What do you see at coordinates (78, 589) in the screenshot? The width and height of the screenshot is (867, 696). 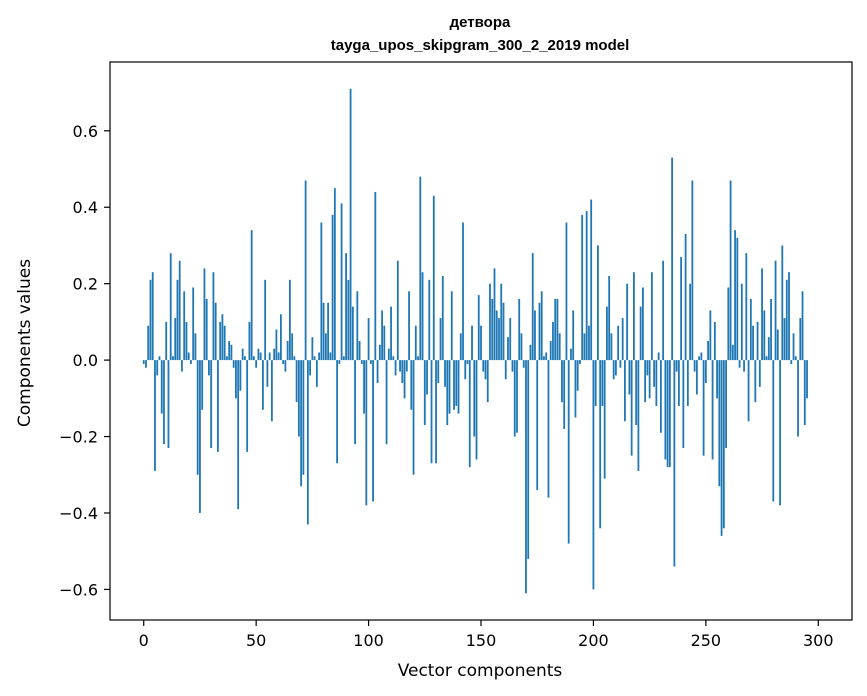 I see `y-tick-label: −0.6` at bounding box center [78, 589].